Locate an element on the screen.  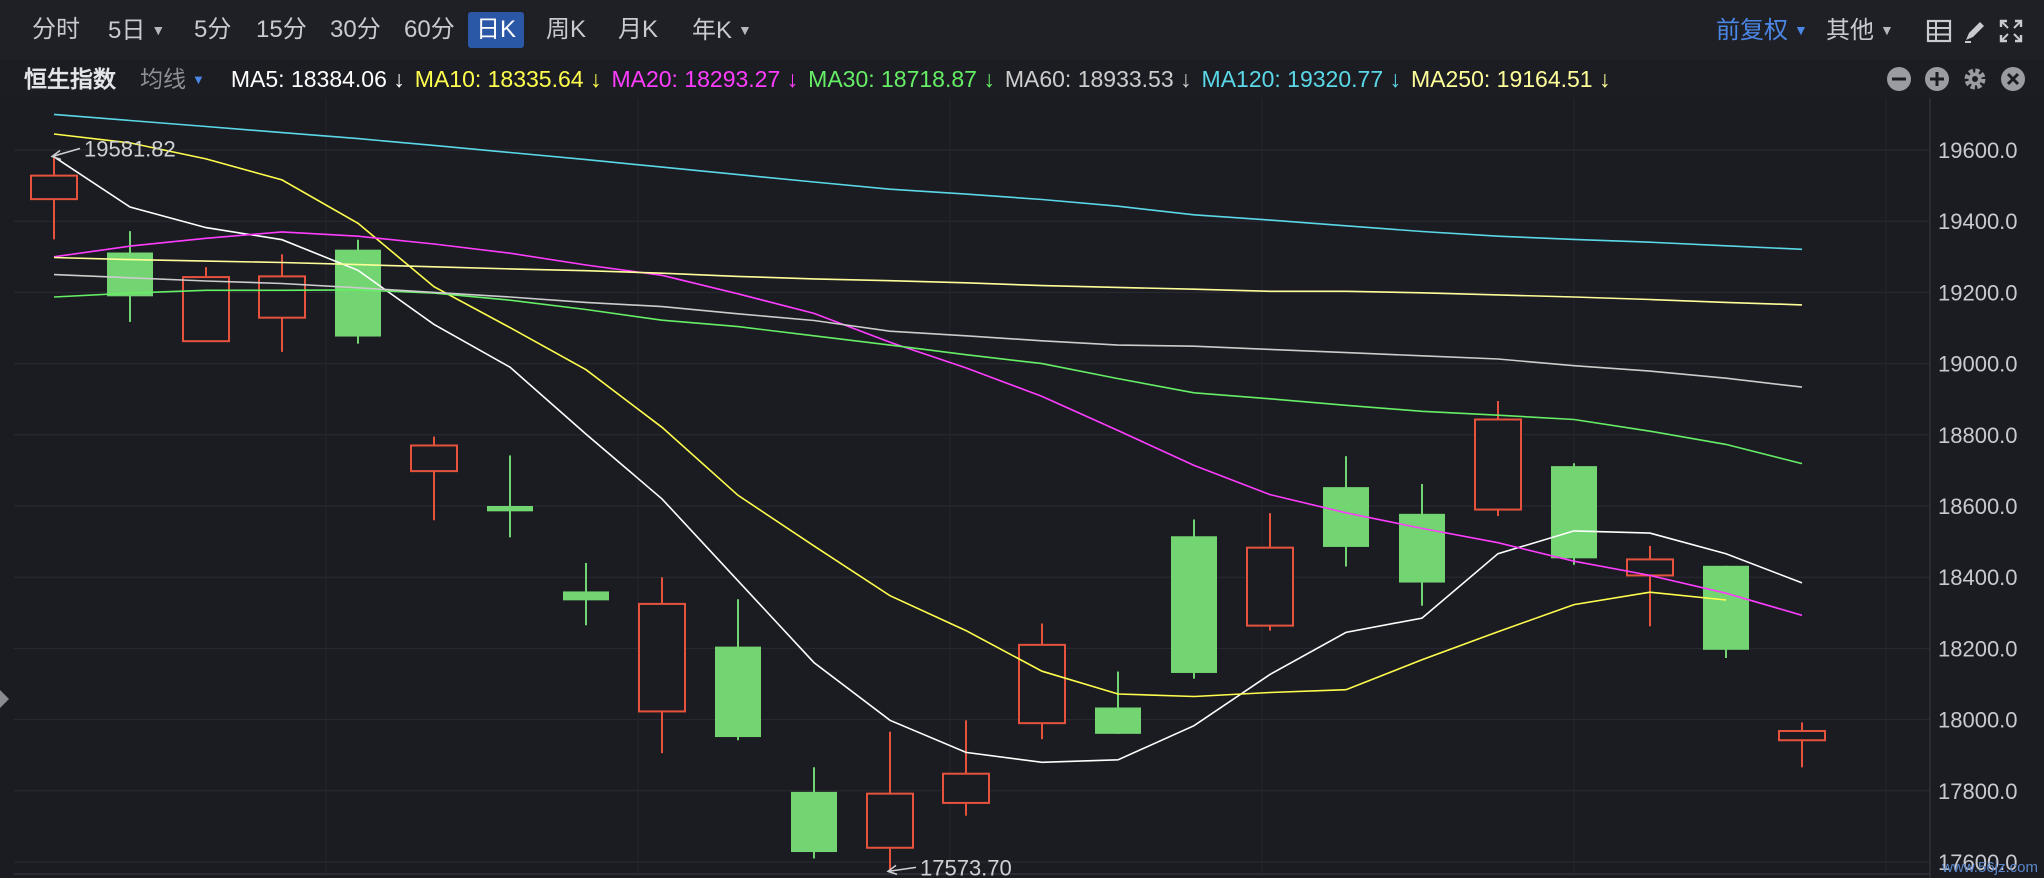
ma-line-ma120 is located at coordinates (928, 182).